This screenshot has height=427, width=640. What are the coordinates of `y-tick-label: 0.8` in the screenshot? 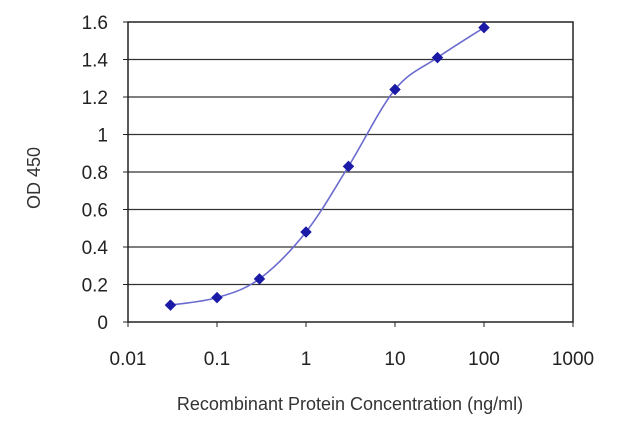 It's located at (95, 173).